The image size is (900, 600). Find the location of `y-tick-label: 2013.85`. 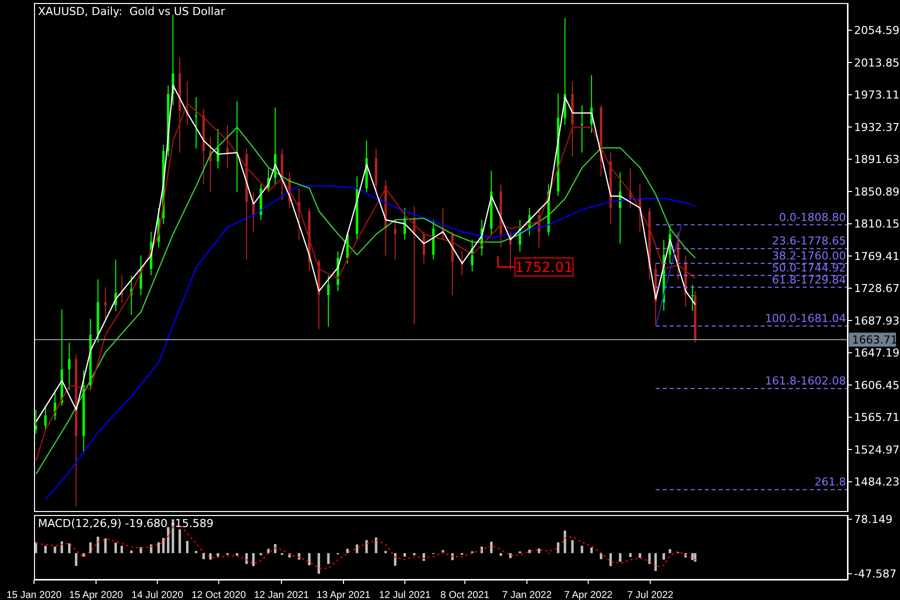

y-tick-label: 2013.85 is located at coordinates (877, 63).